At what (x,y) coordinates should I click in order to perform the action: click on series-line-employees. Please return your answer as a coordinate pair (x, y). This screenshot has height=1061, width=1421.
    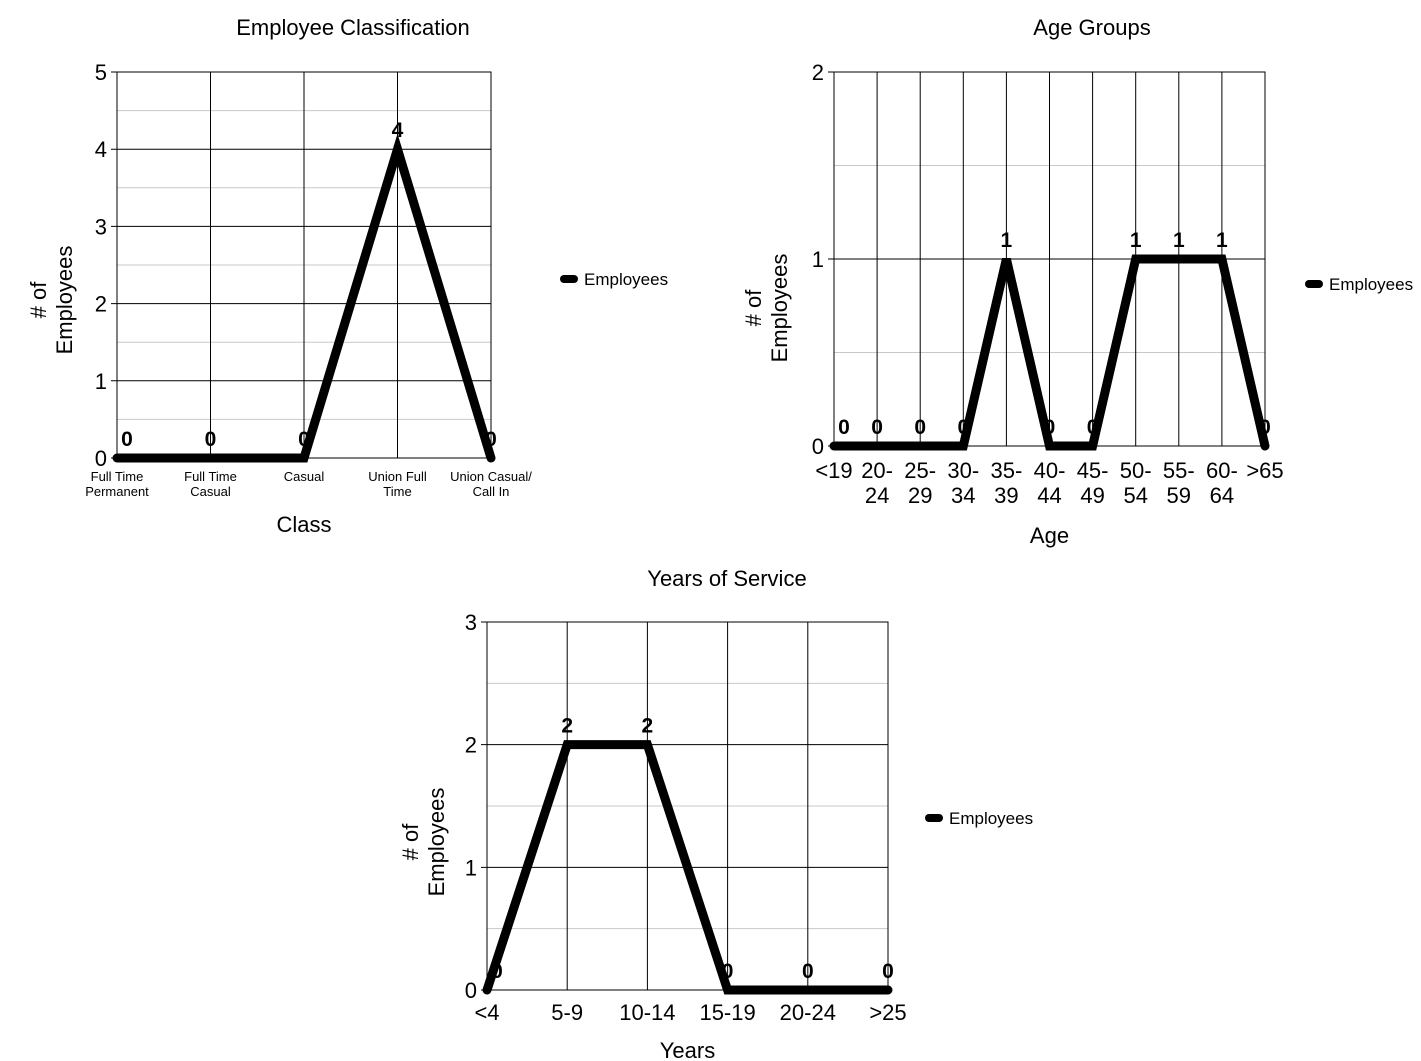
    Looking at the image, I should click on (687, 867).